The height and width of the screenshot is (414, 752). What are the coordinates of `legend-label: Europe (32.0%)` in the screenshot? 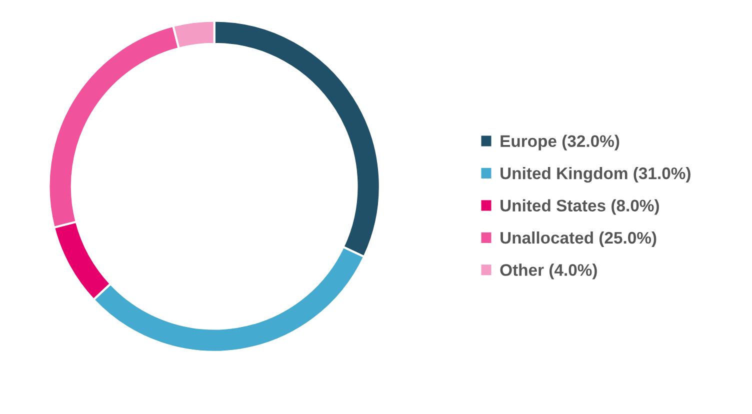 It's located at (560, 142).